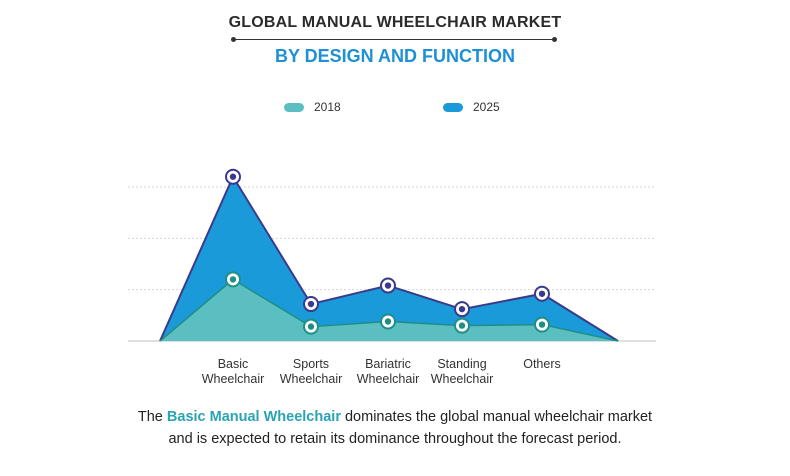 The width and height of the screenshot is (790, 476). What do you see at coordinates (395, 110) in the screenshot?
I see `legend: 2018 2025` at bounding box center [395, 110].